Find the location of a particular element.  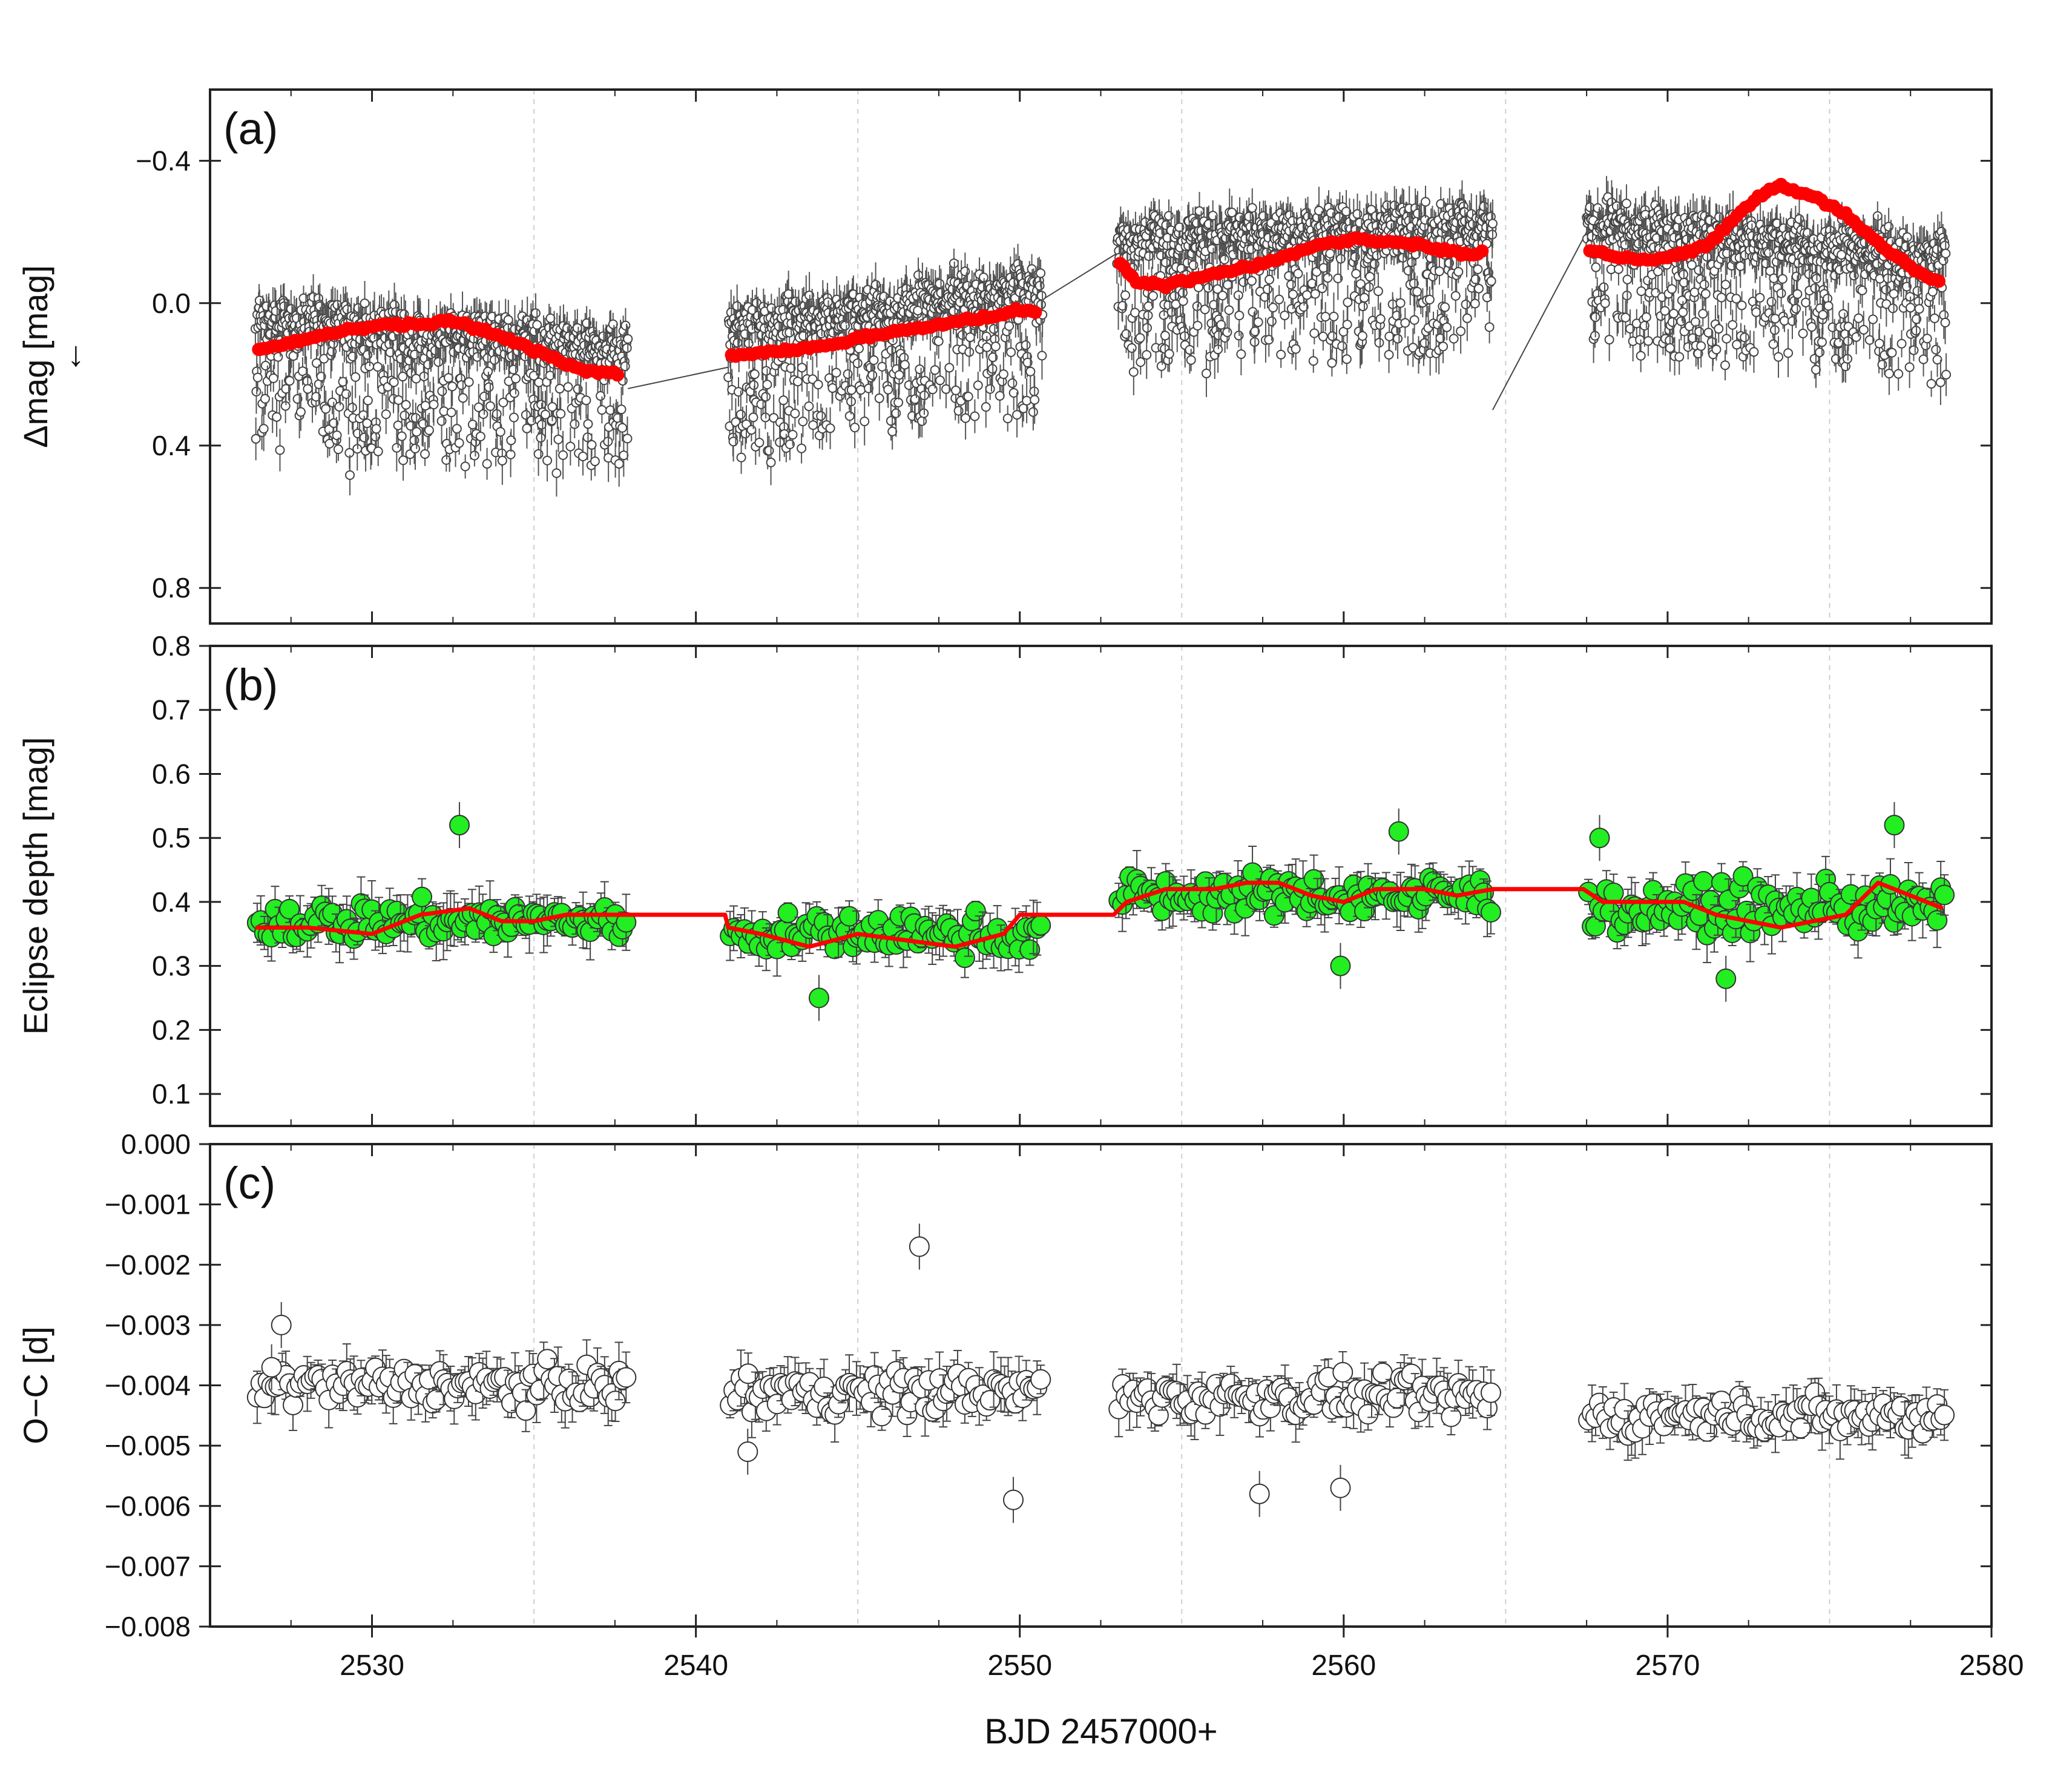

panel-label: (a) is located at coordinates (250, 129).